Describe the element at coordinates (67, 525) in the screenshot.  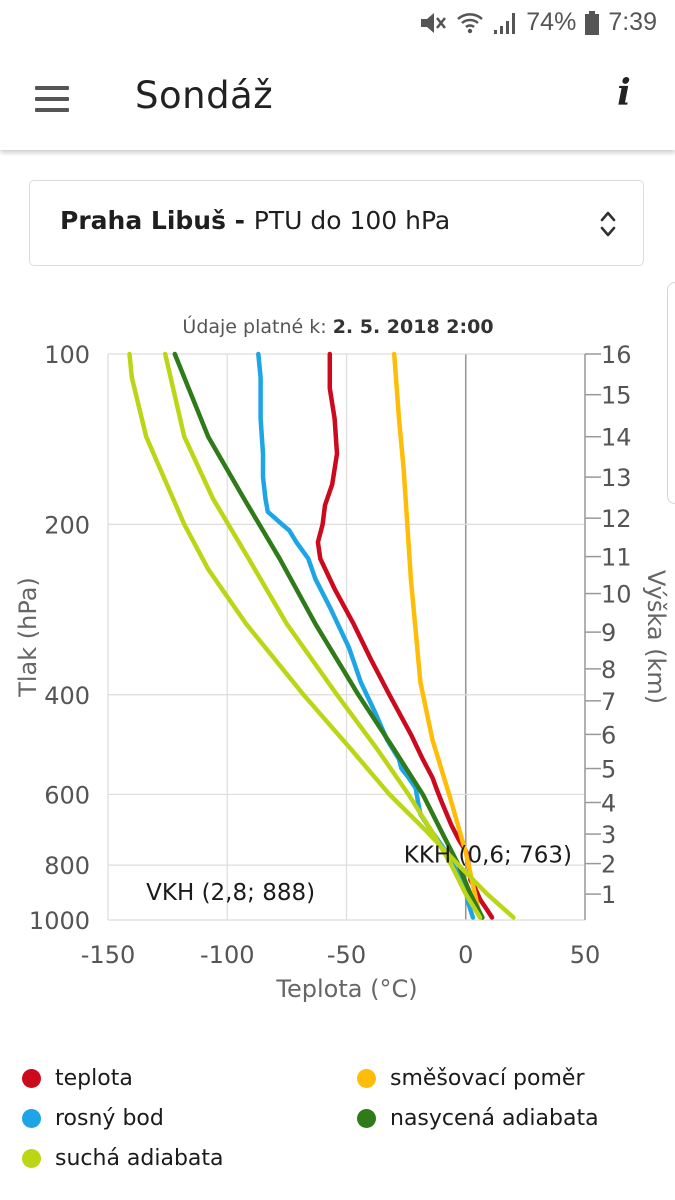
I see `y-tick-label: 200` at that location.